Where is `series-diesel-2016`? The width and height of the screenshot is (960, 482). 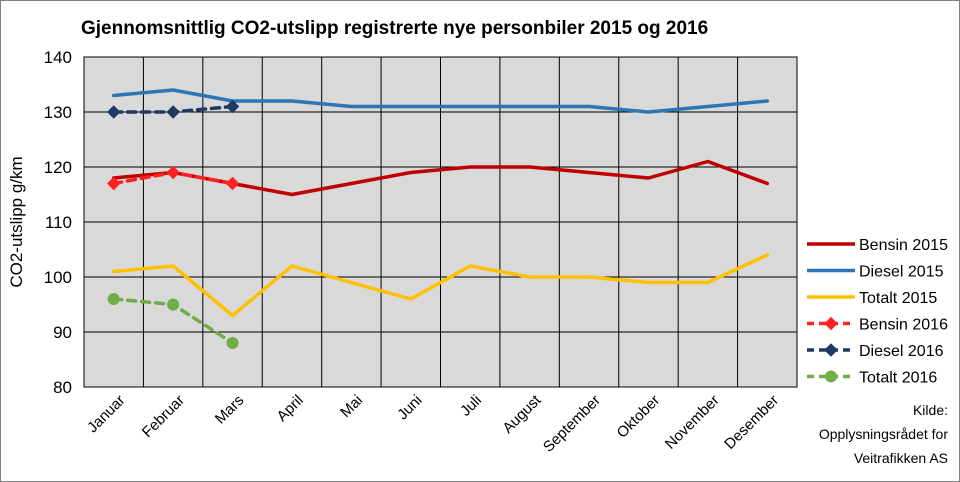 series-diesel-2016 is located at coordinates (173, 109).